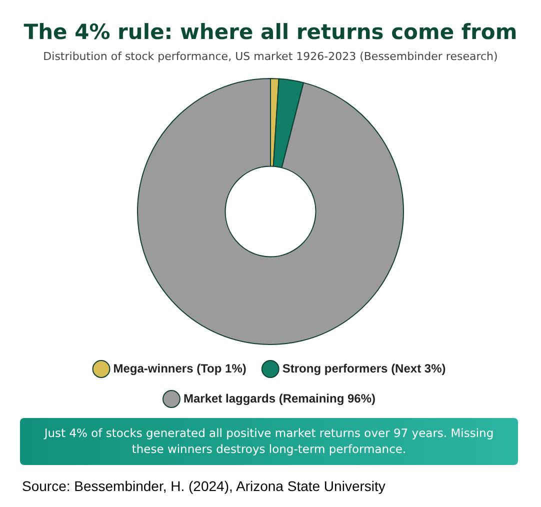 The height and width of the screenshot is (507, 541). Describe the element at coordinates (270, 56) in the screenshot. I see `chart-subtitle: Distribution of stock performance, US market 1926-2023 (Bessembinder research)` at that location.